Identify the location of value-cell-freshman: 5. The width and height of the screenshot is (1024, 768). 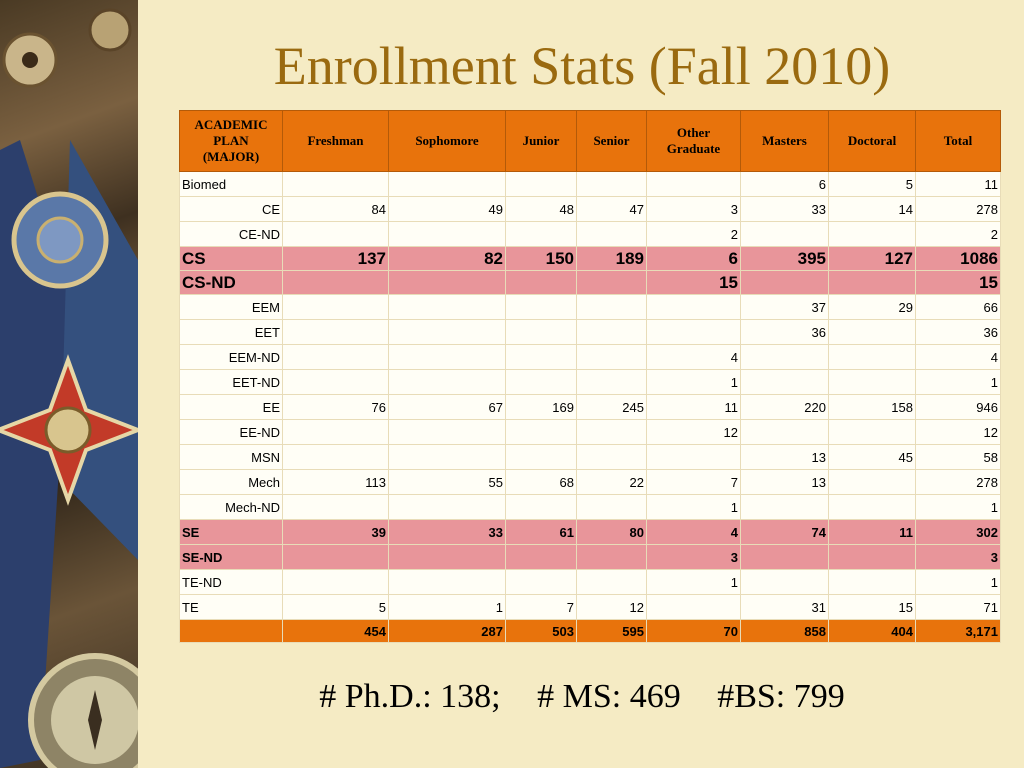
(335, 607).